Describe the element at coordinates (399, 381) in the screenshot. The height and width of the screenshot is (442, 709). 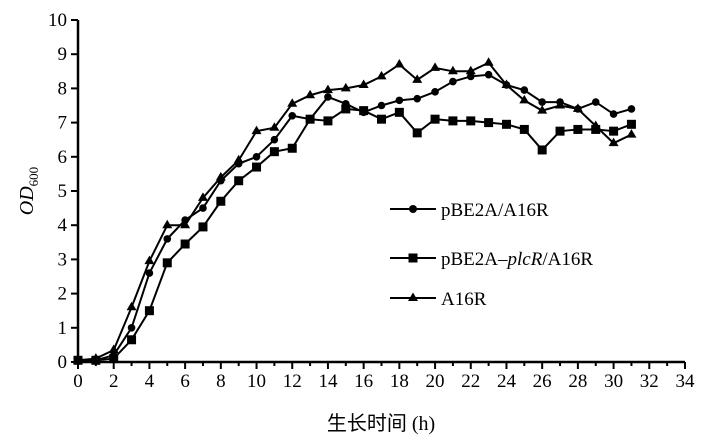
I see `x-tick-label: 18` at that location.